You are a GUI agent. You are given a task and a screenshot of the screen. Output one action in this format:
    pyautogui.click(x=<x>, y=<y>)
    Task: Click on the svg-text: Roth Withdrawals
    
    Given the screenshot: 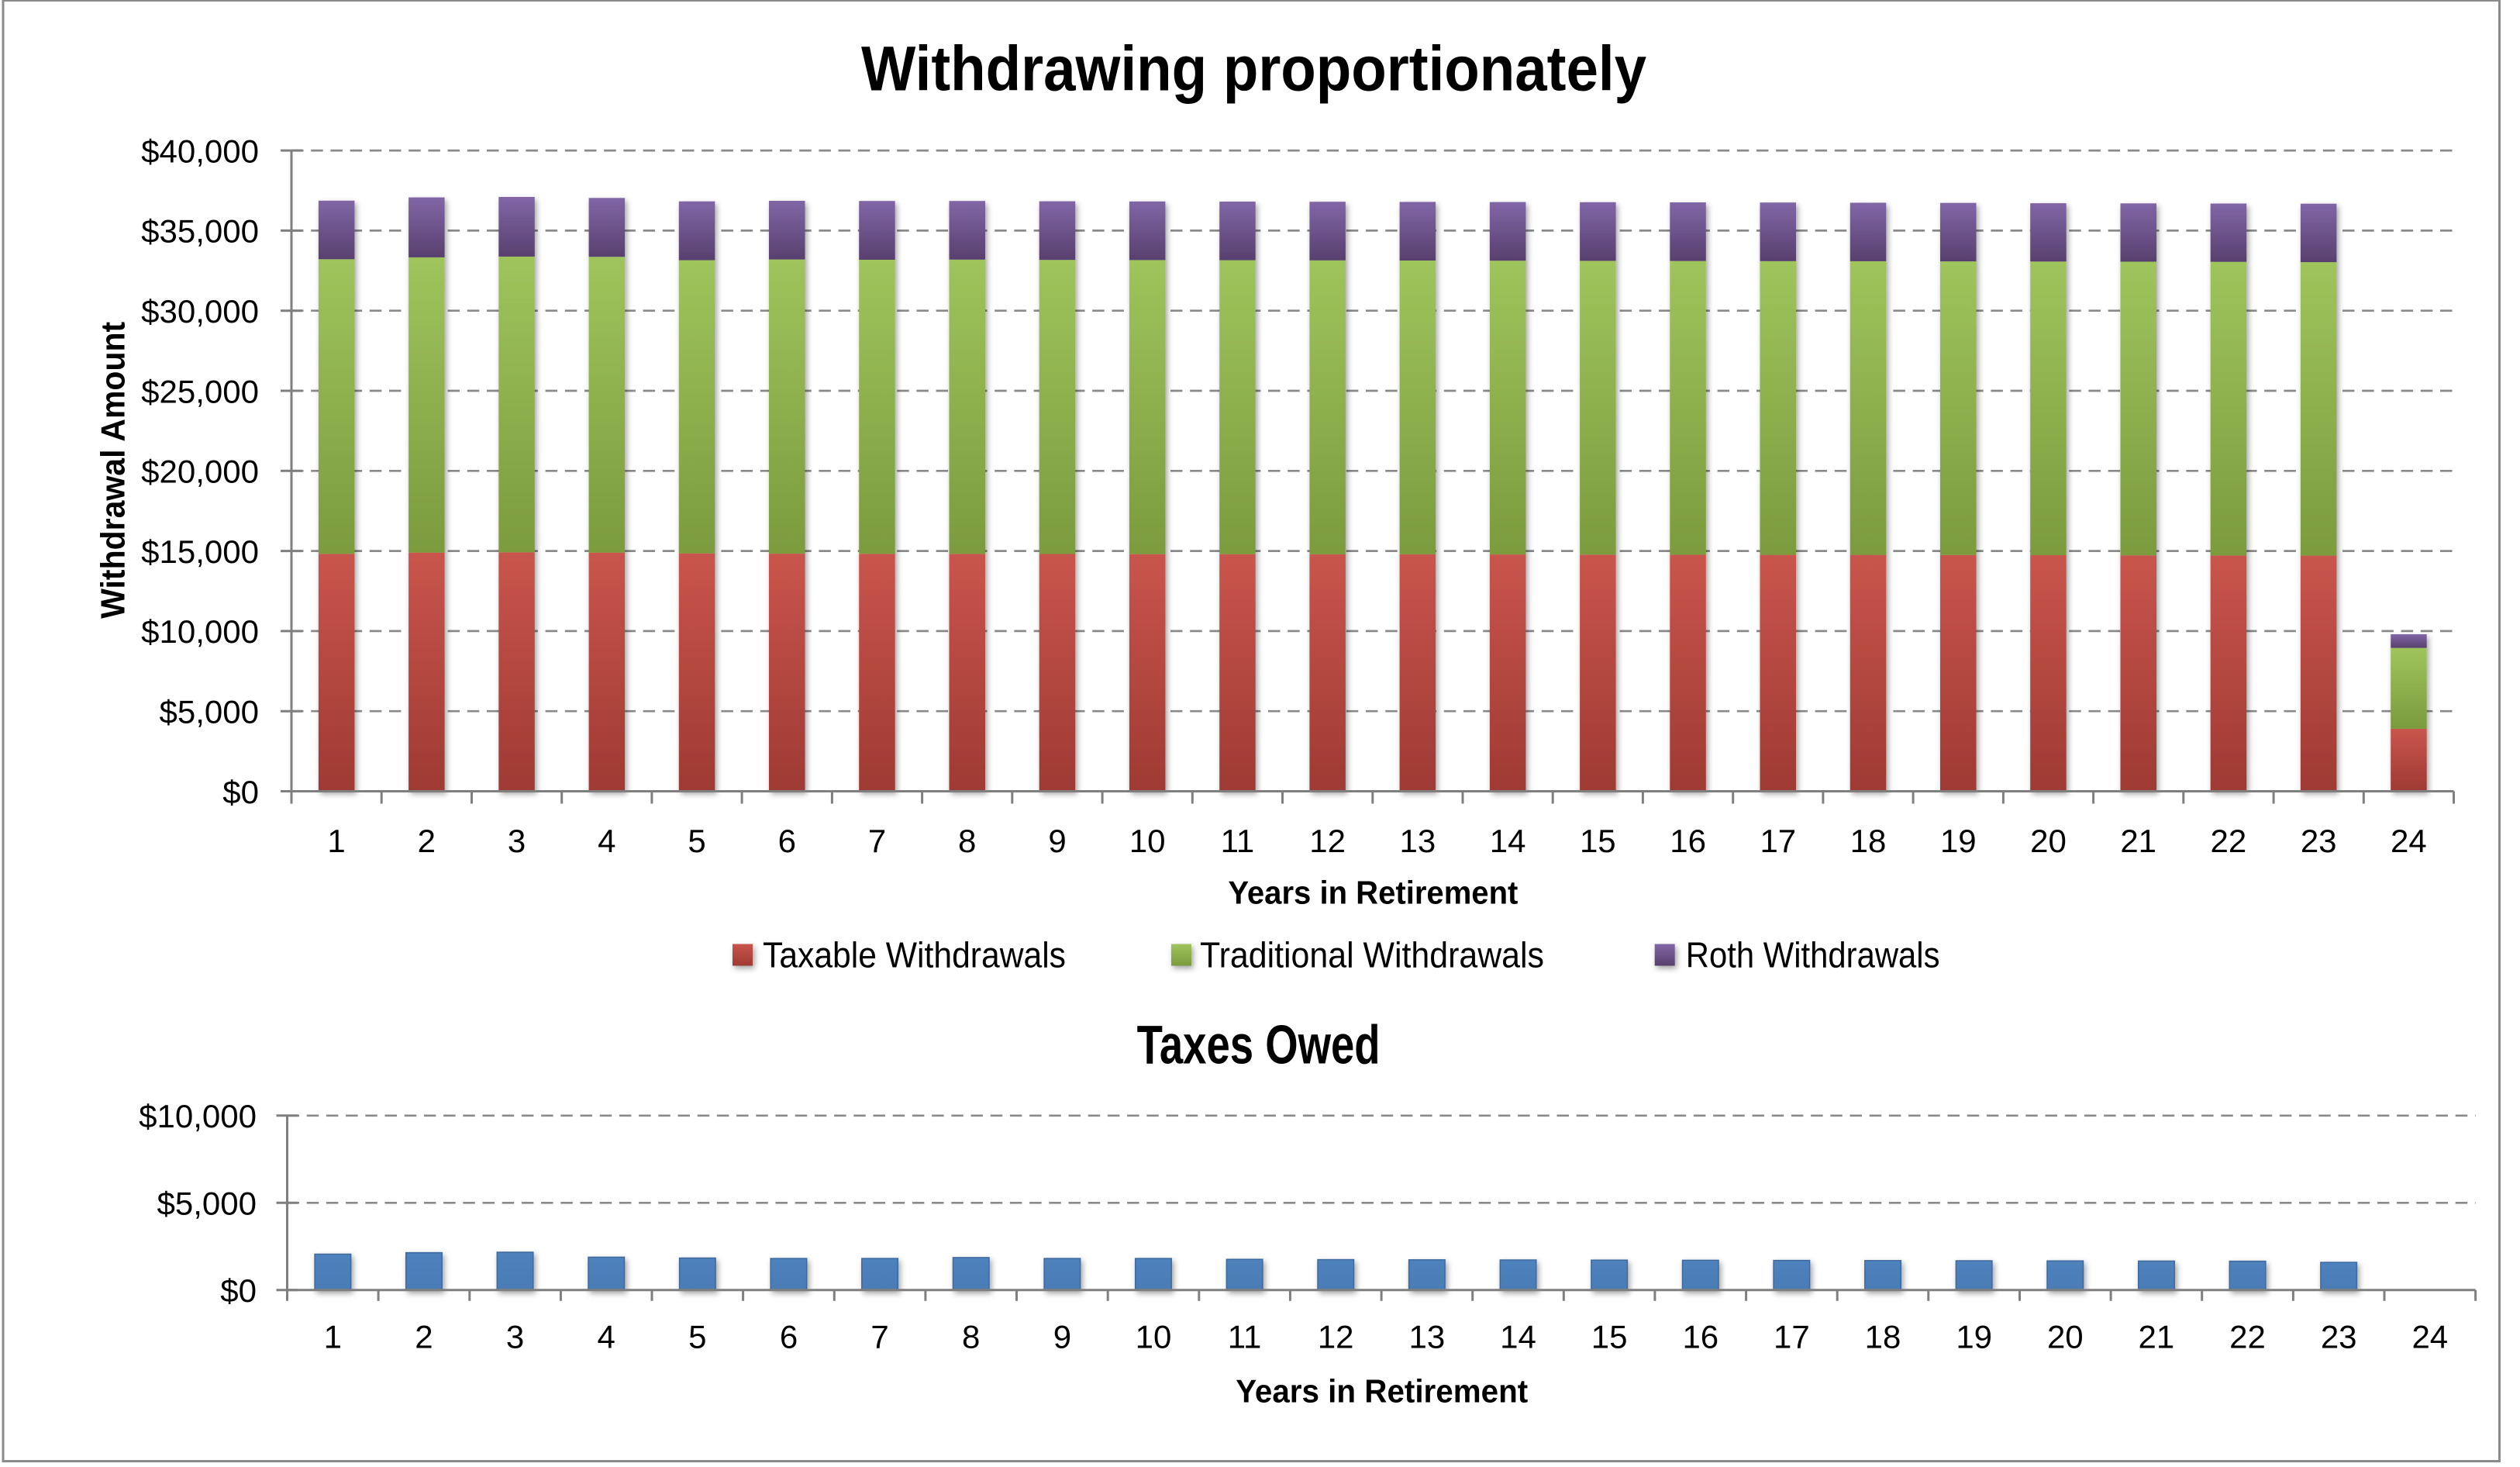 What is the action you would take?
    pyautogui.click(x=1813, y=954)
    